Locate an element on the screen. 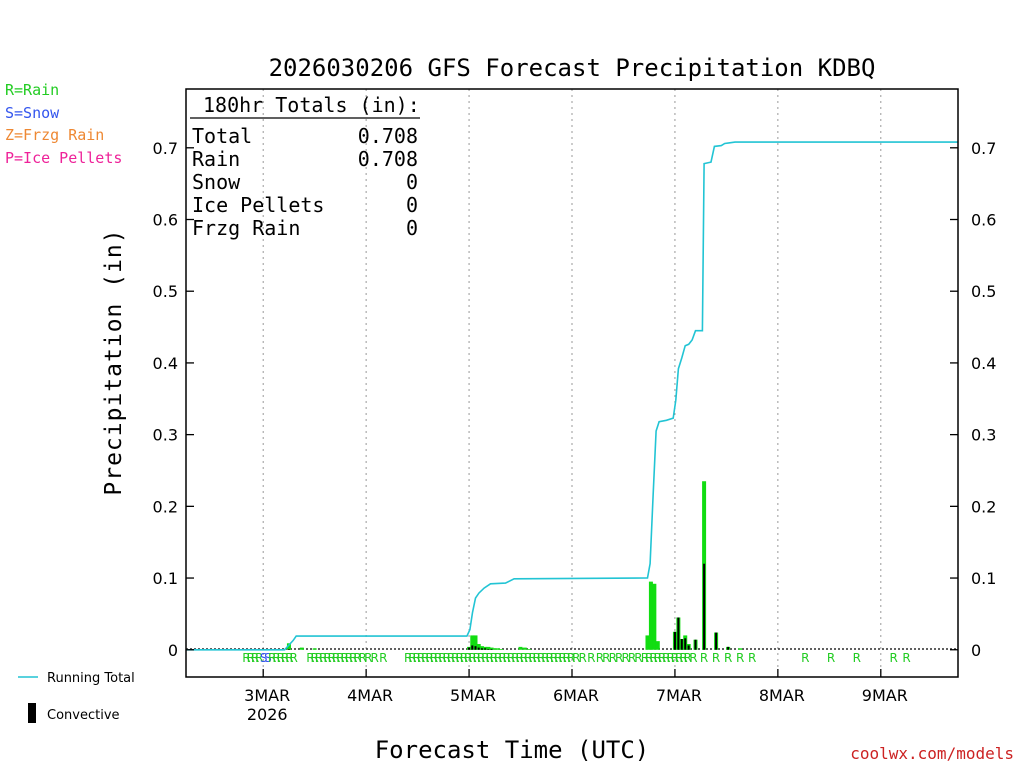 Image resolution: width=1024 pixels, height=768 pixels. y-tick-label-right: 0.6 is located at coordinates (983, 220).